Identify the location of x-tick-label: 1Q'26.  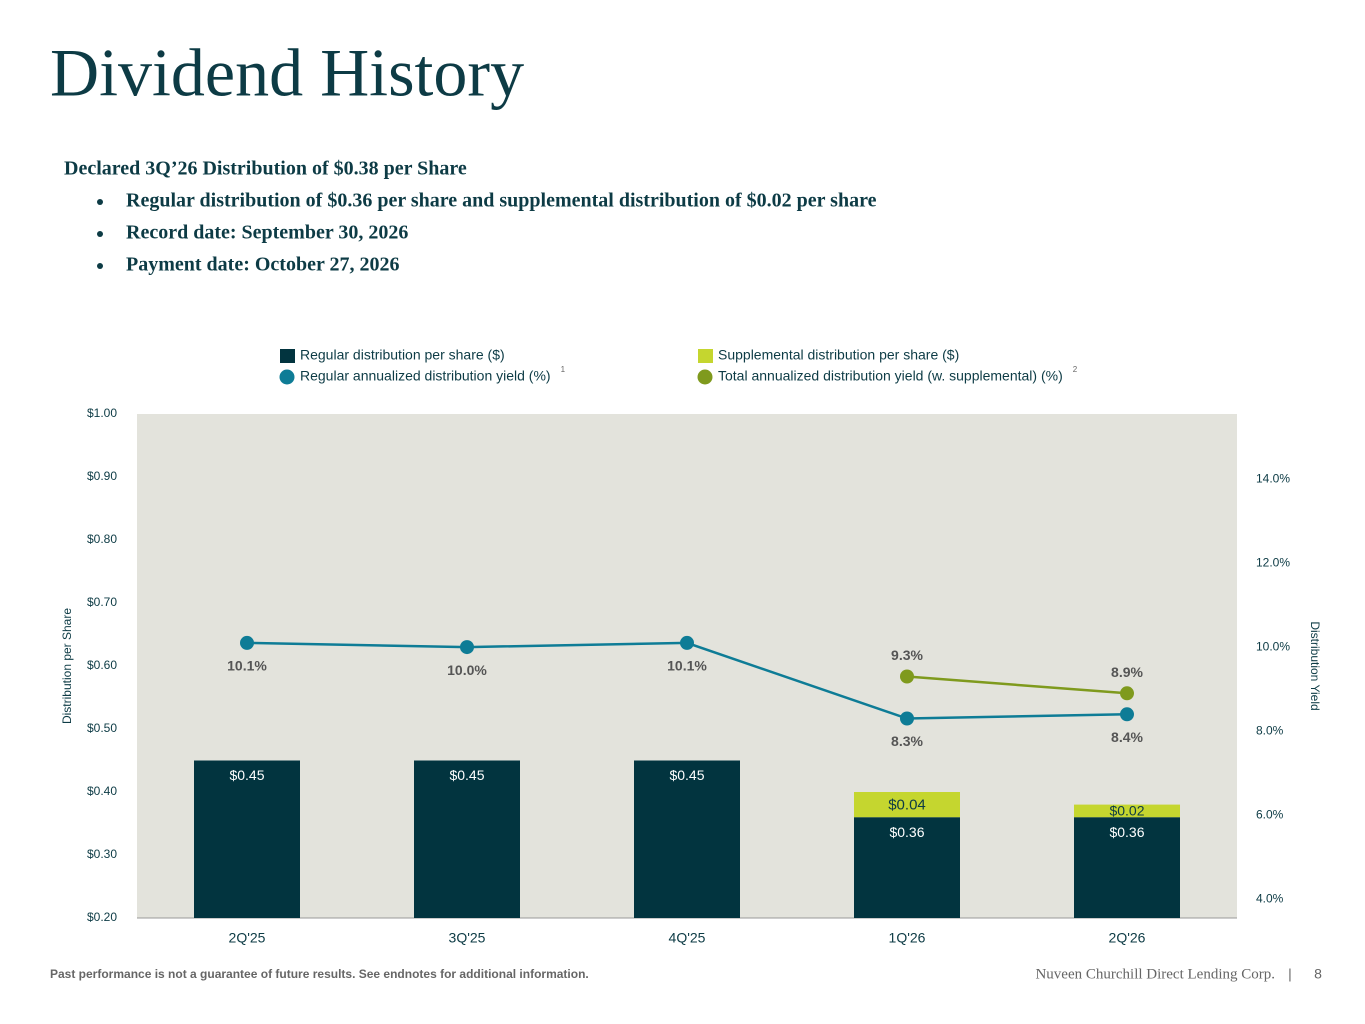
(907, 938).